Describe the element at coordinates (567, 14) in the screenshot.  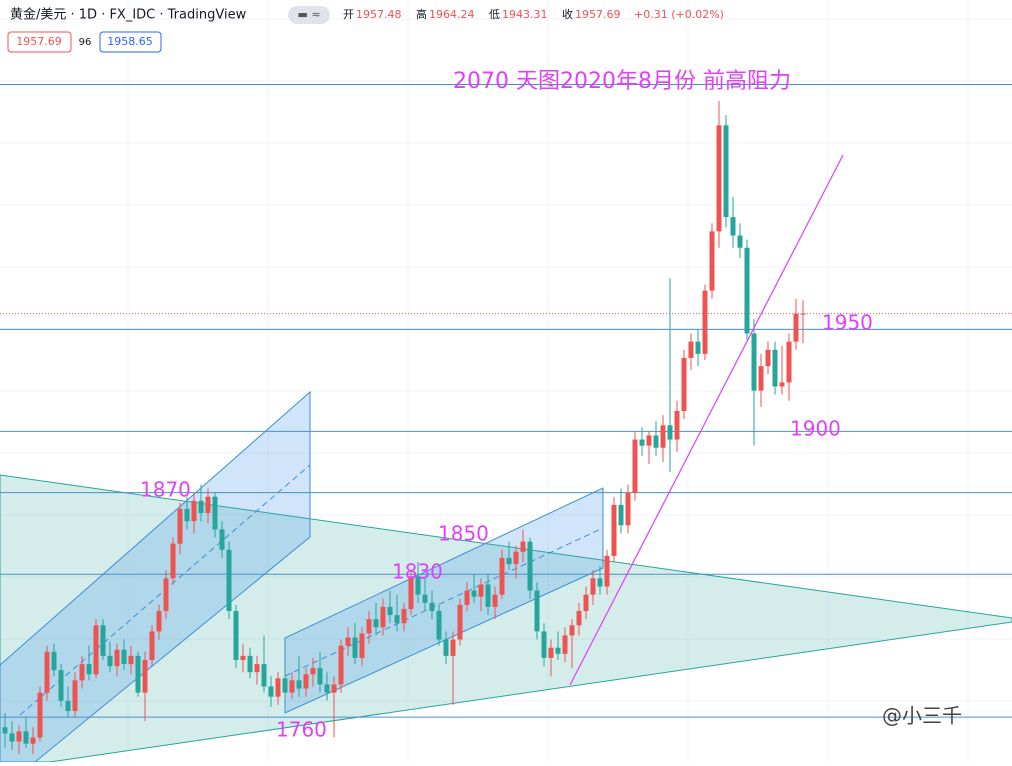
I see `close-label: 收` at that location.